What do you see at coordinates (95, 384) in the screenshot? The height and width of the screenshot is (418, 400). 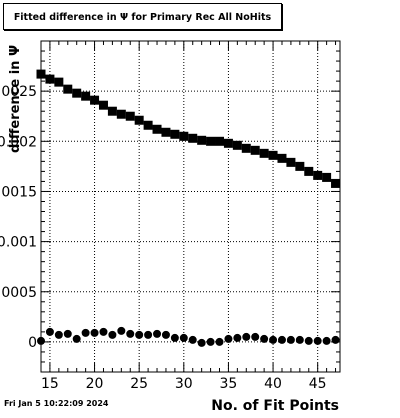 I see `x-tick-label: 20` at bounding box center [95, 384].